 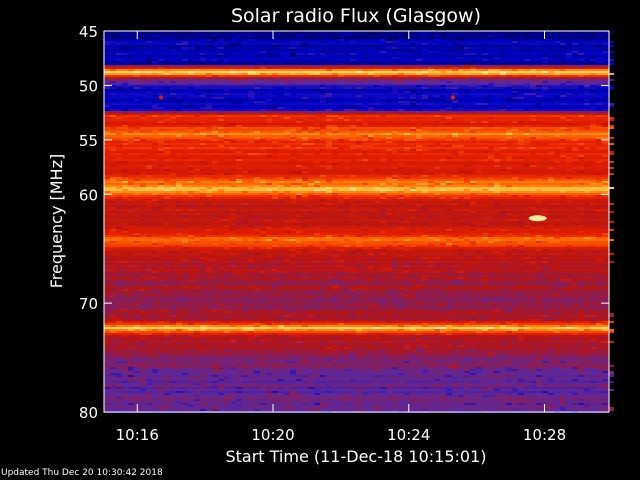 I want to click on chart-title: Solar radio Flux (Glasgow), so click(x=356, y=16).